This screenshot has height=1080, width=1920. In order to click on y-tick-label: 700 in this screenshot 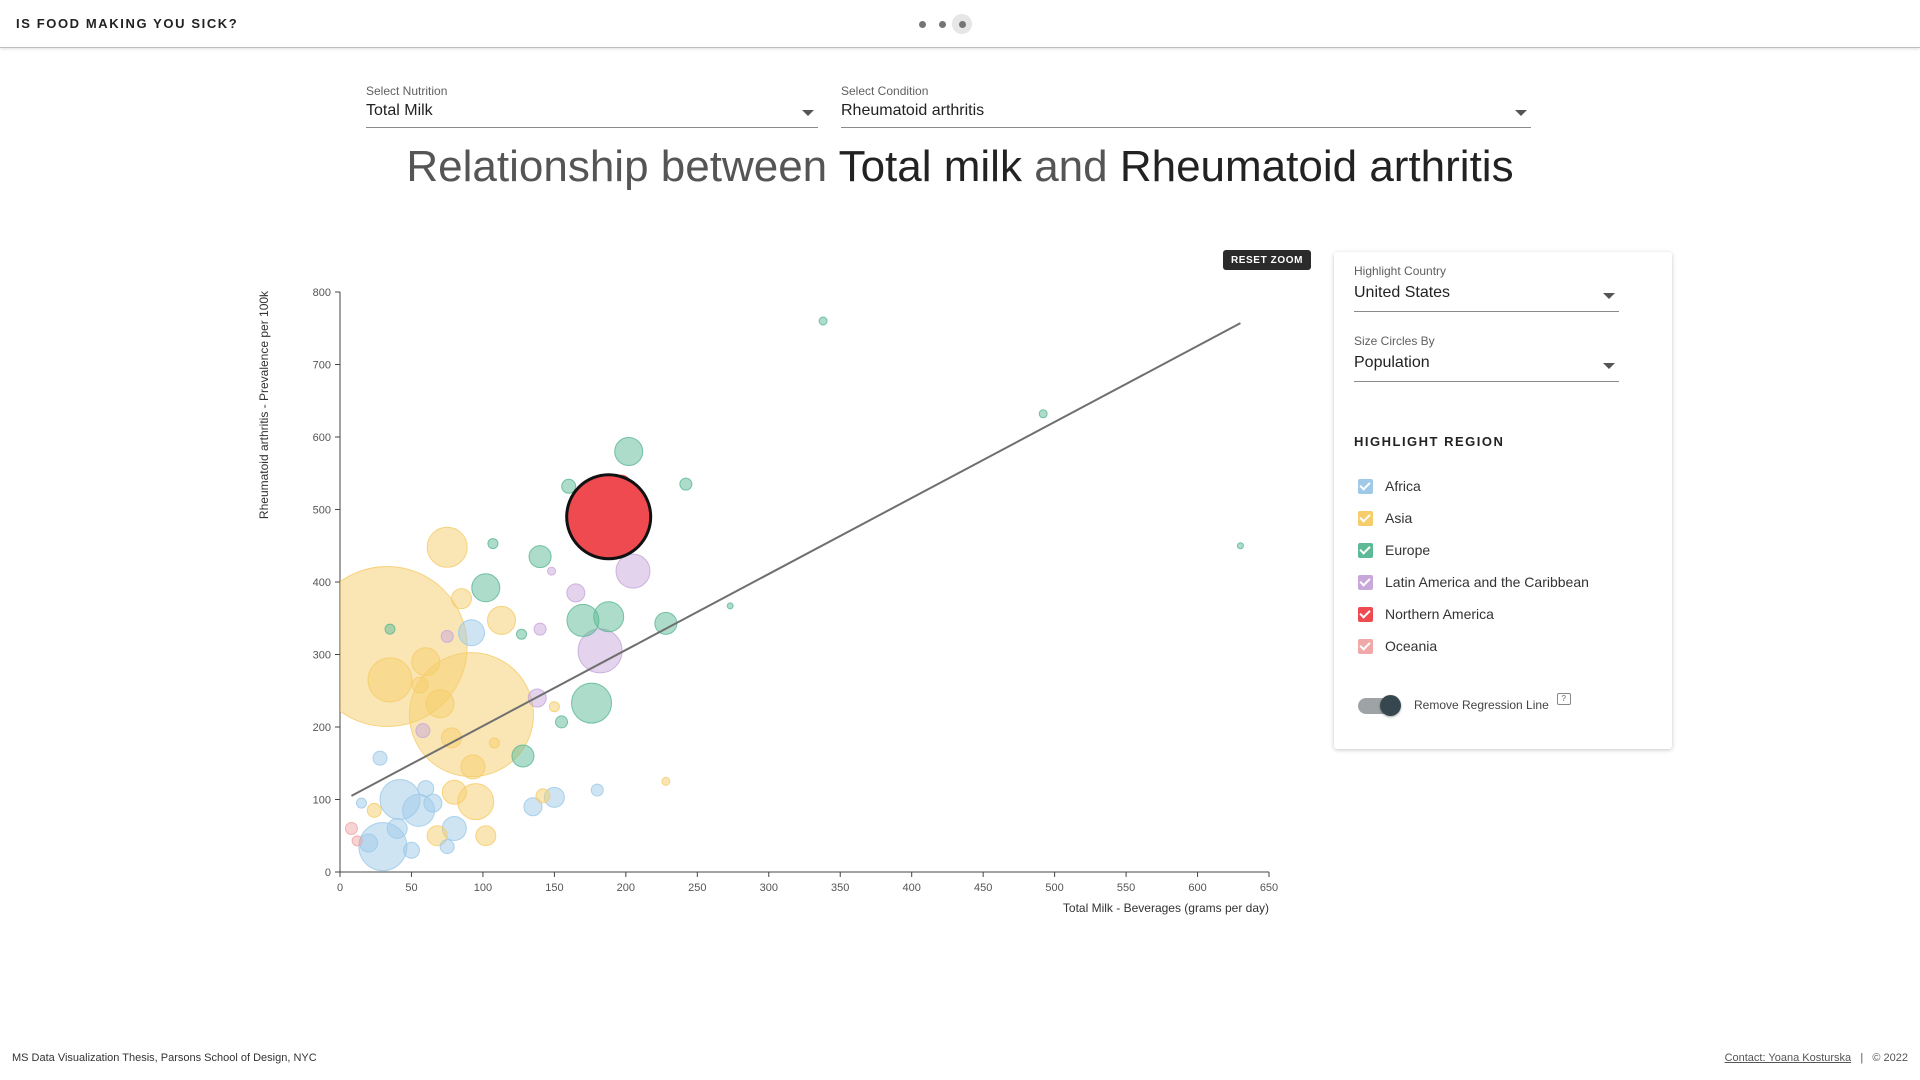, I will do `click(322, 366)`.